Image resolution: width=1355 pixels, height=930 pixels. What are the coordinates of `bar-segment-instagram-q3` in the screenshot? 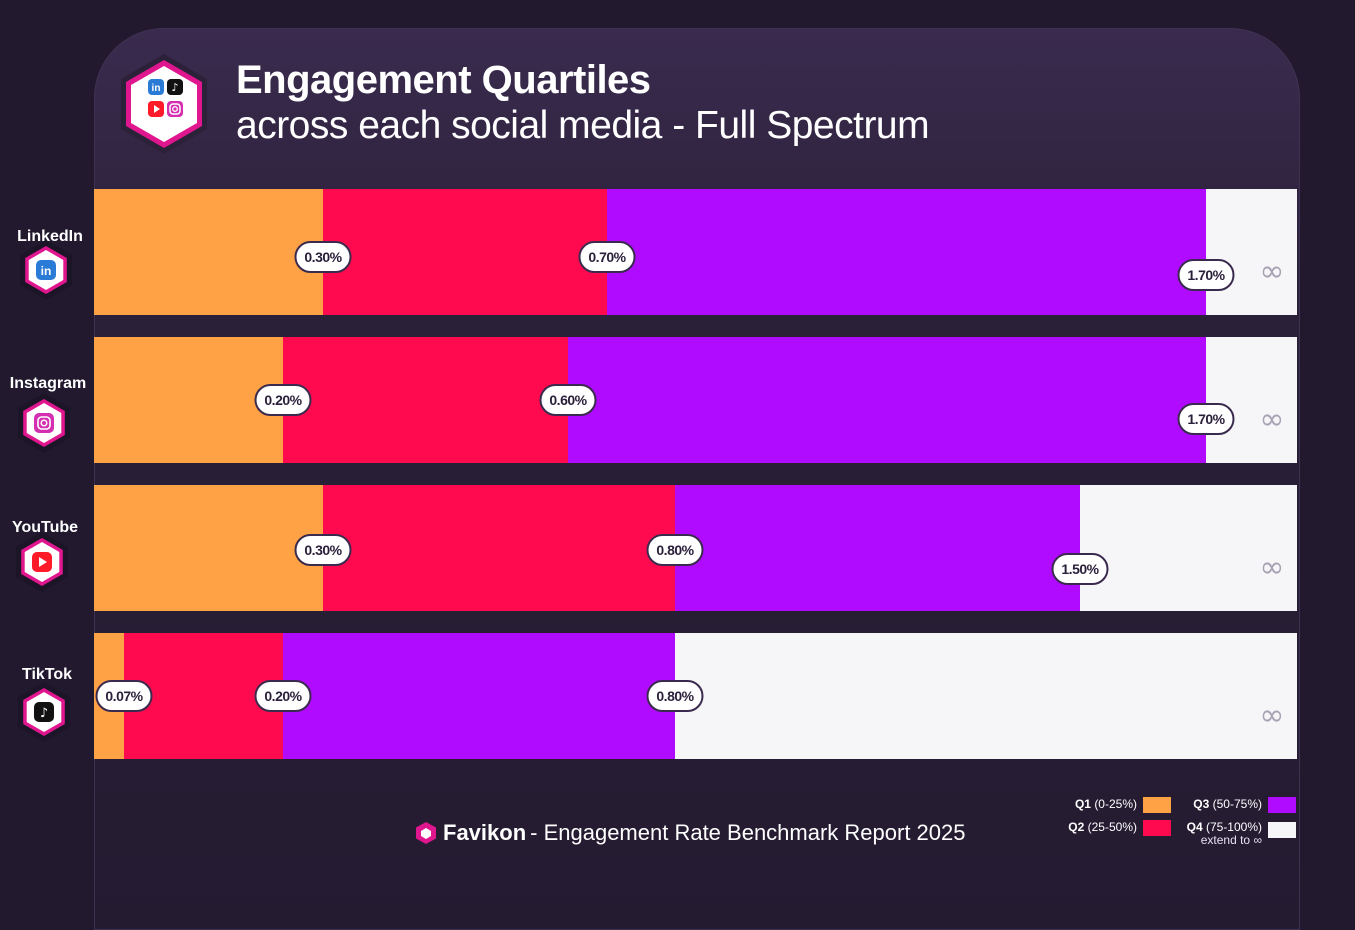 It's located at (887, 400).